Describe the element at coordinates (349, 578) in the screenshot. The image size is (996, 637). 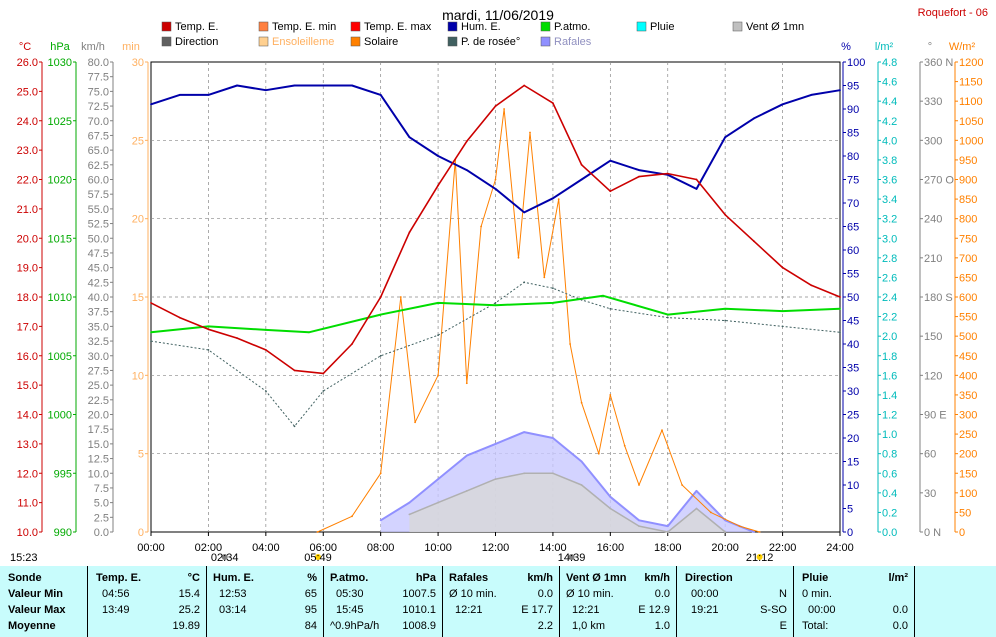
I see `stats-press-title: P.atmo.` at that location.